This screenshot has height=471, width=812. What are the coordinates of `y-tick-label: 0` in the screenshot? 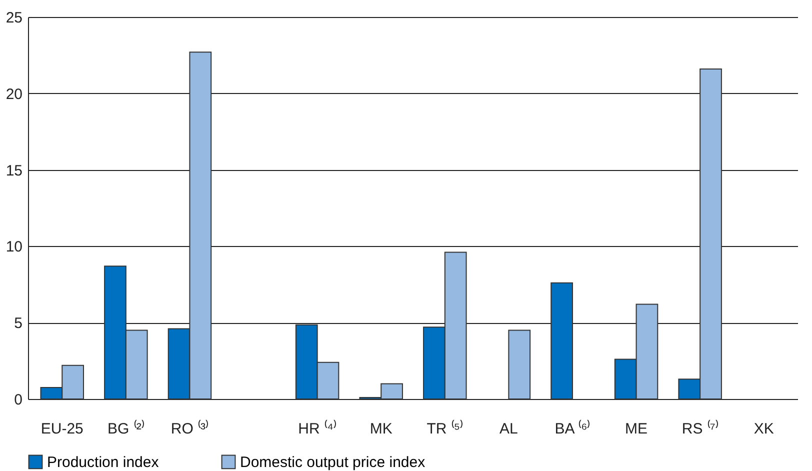 It's located at (18, 400).